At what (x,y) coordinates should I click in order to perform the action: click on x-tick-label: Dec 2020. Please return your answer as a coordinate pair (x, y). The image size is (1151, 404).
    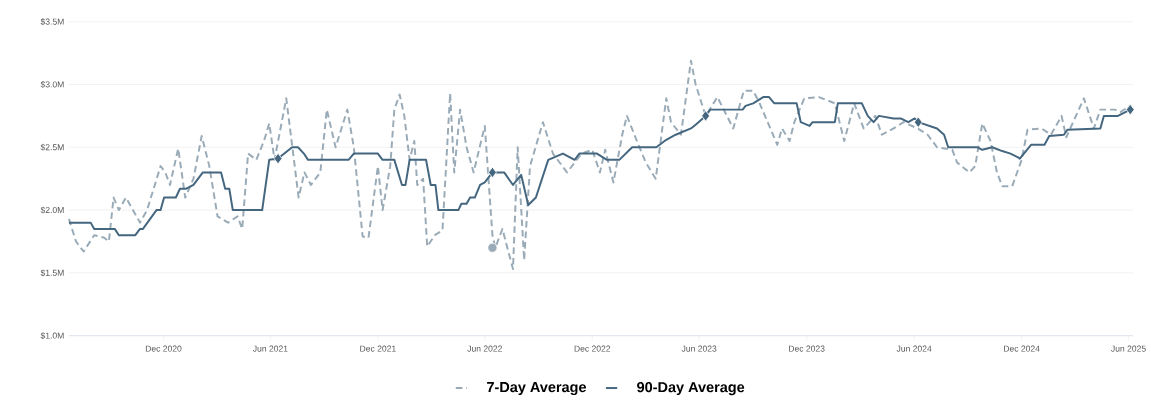
    Looking at the image, I should click on (163, 348).